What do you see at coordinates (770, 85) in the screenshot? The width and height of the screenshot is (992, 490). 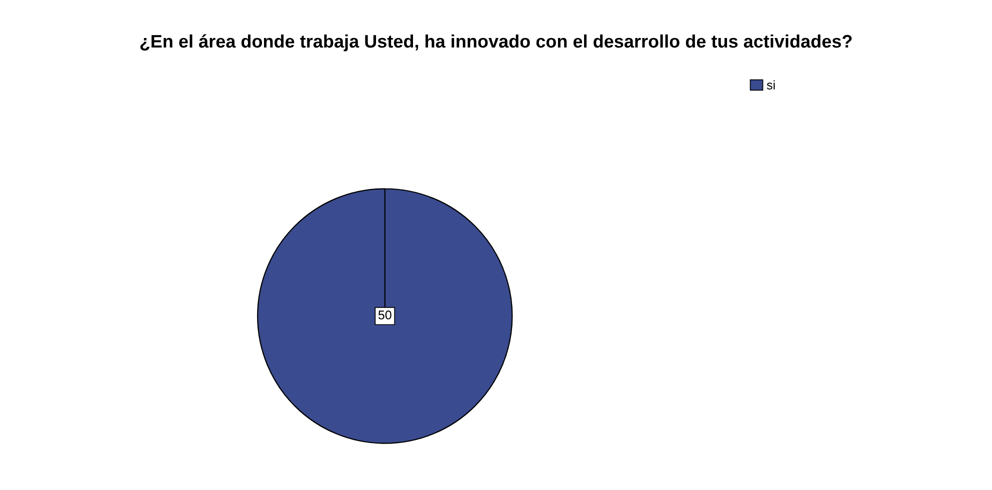 I see `legend-label: si` at bounding box center [770, 85].